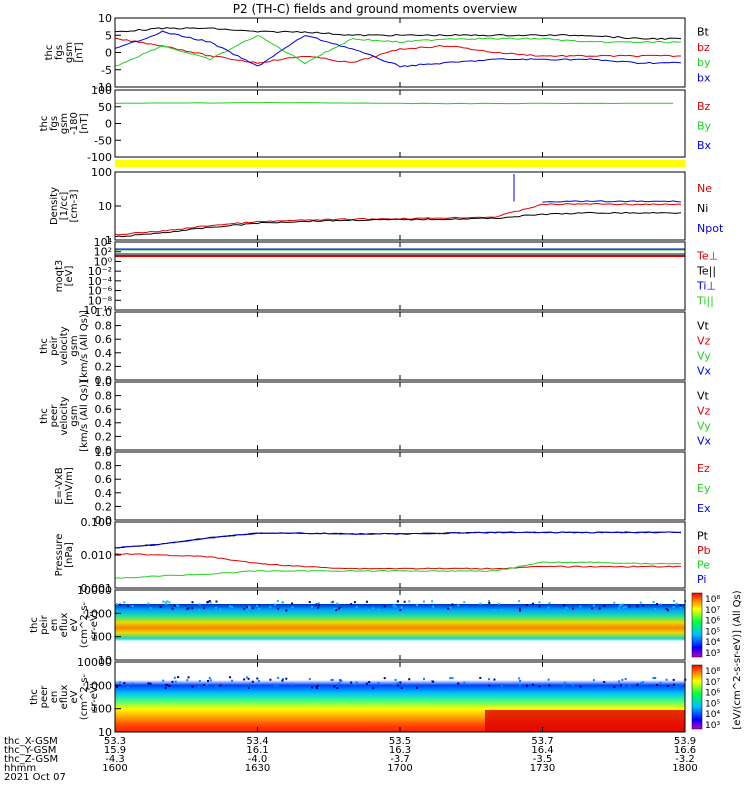  What do you see at coordinates (35, 777) in the screenshot?
I see `date-label: 2021 Oct 07` at bounding box center [35, 777].